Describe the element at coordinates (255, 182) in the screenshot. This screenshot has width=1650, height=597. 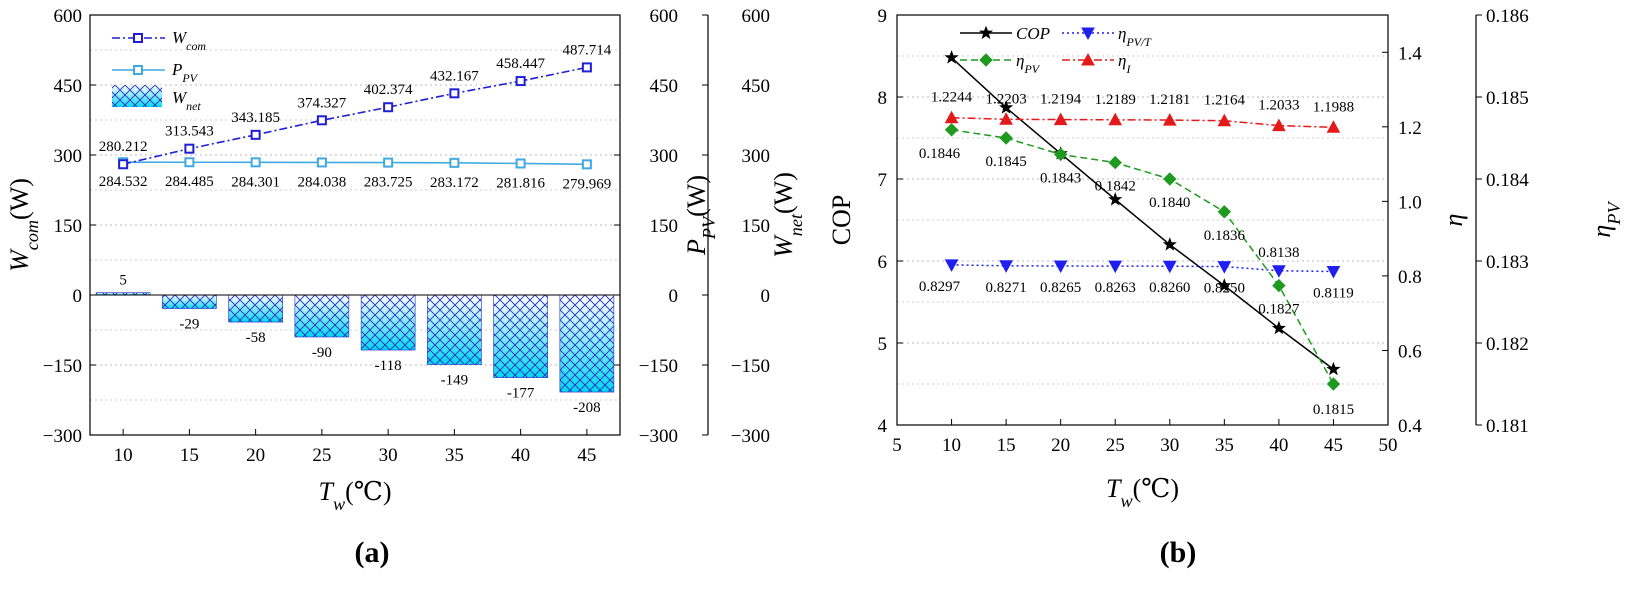
I see `p-pv-label: 284.301` at that location.